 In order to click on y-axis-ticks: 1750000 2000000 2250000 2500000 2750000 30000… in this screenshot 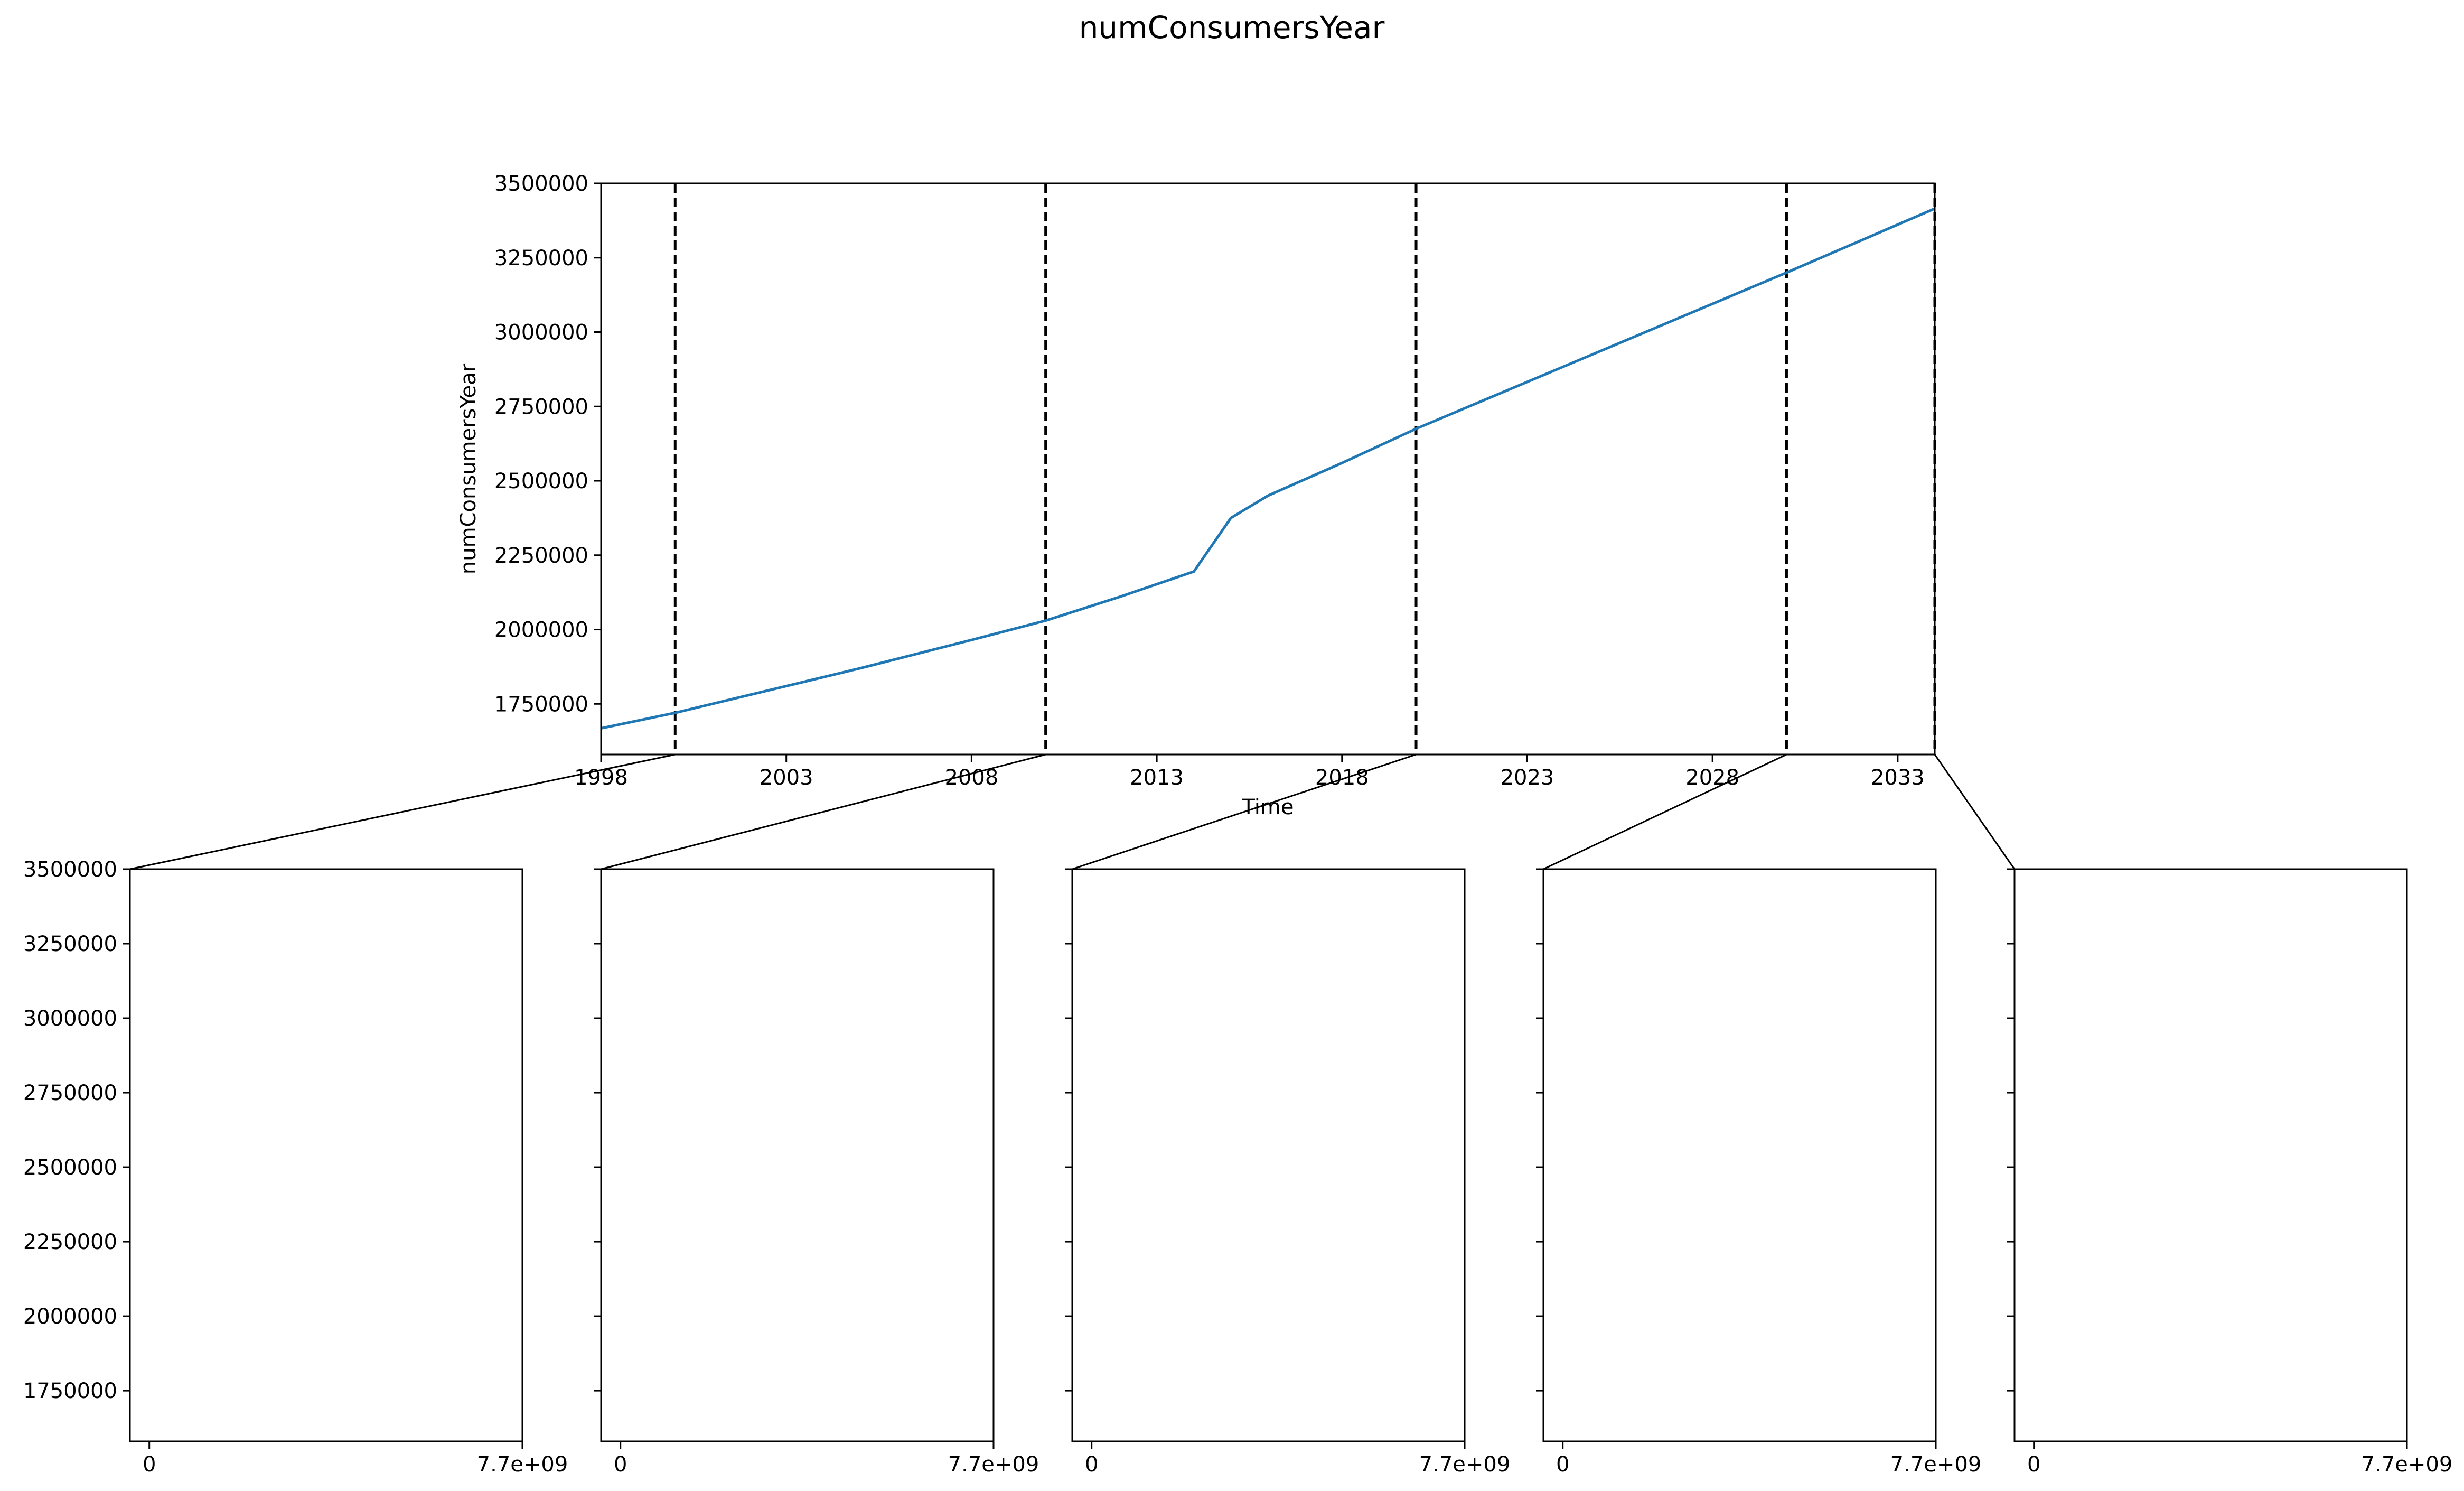, I will do `click(547, 444)`.